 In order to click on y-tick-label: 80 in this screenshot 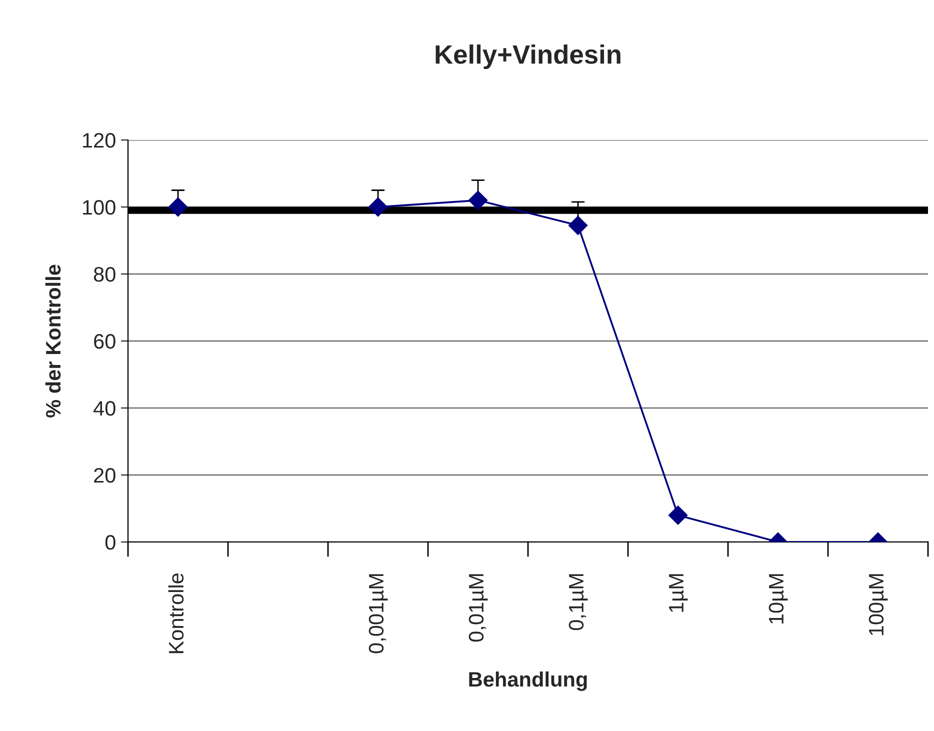, I will do `click(105, 274)`.